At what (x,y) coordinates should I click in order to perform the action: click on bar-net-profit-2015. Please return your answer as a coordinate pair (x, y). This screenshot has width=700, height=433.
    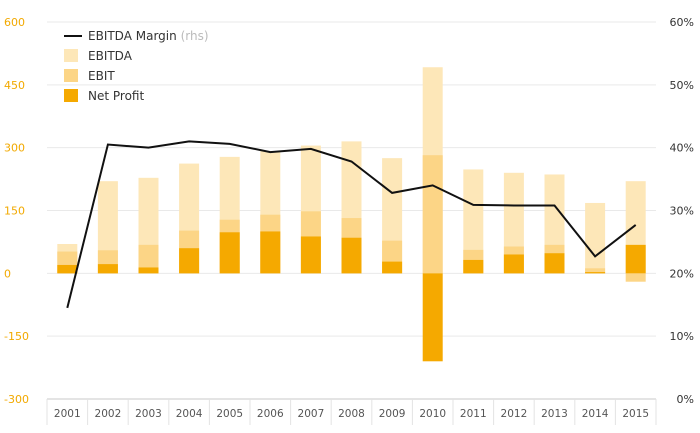
    Looking at the image, I should click on (635, 259).